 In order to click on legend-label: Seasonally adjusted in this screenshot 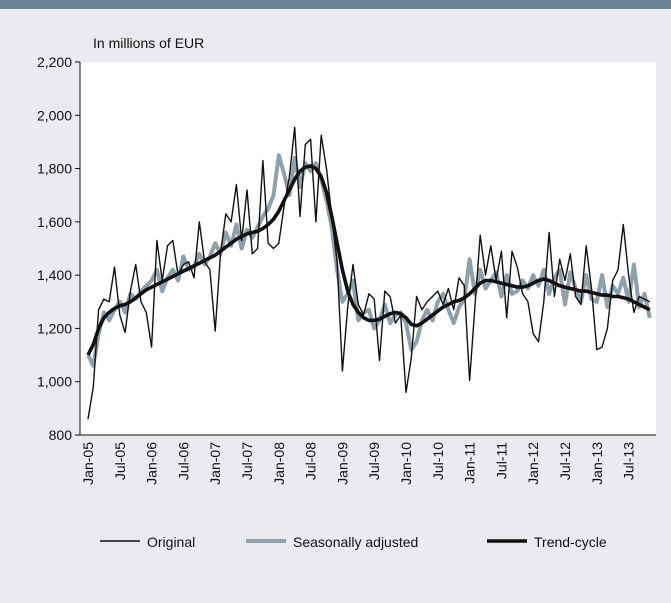, I will do `click(355, 542)`.